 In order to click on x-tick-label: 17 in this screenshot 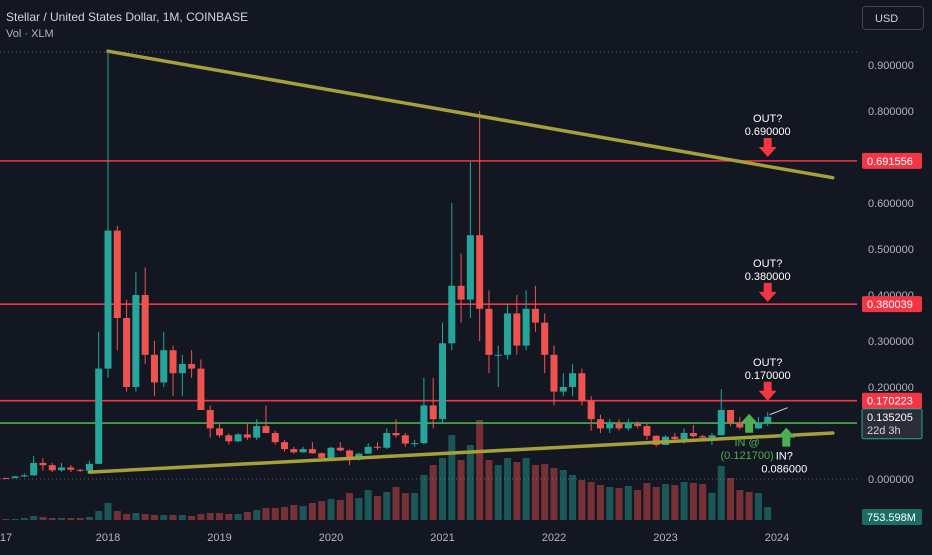, I will do `click(6, 538)`.